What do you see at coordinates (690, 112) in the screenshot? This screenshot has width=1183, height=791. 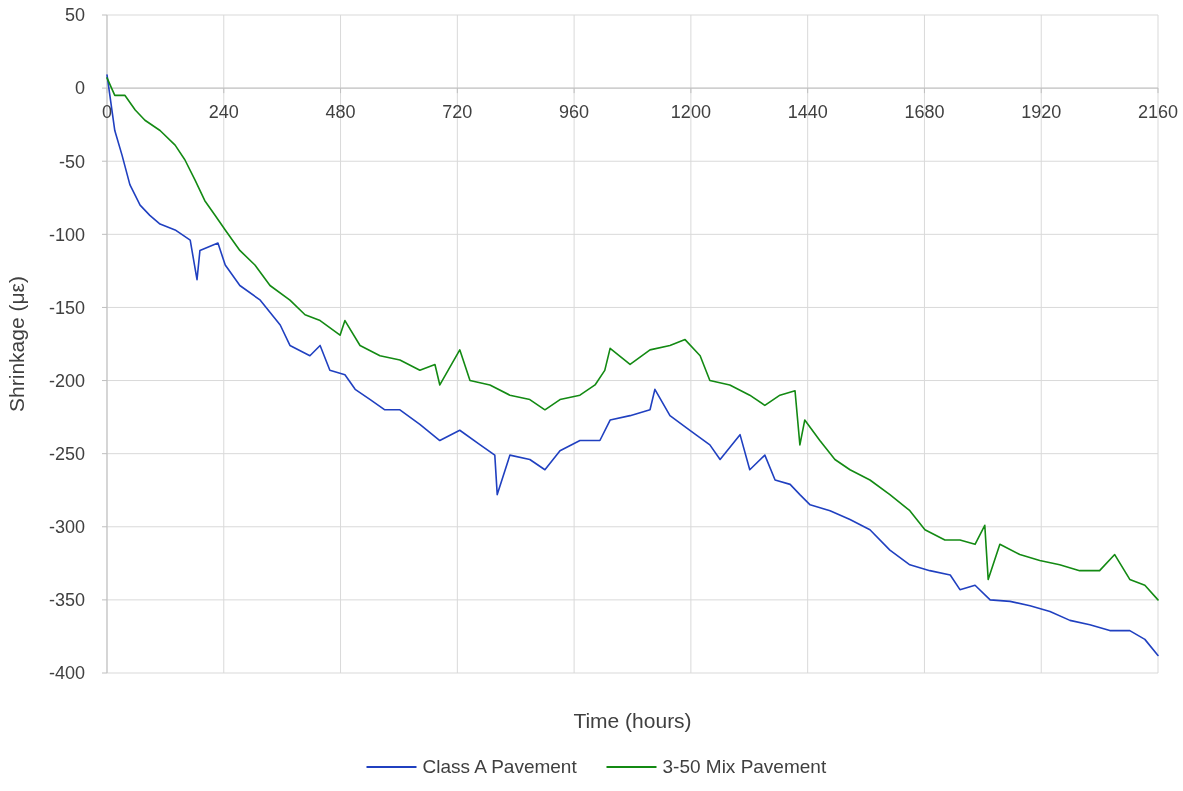 I see `x-tick-label: 1200` at bounding box center [690, 112].